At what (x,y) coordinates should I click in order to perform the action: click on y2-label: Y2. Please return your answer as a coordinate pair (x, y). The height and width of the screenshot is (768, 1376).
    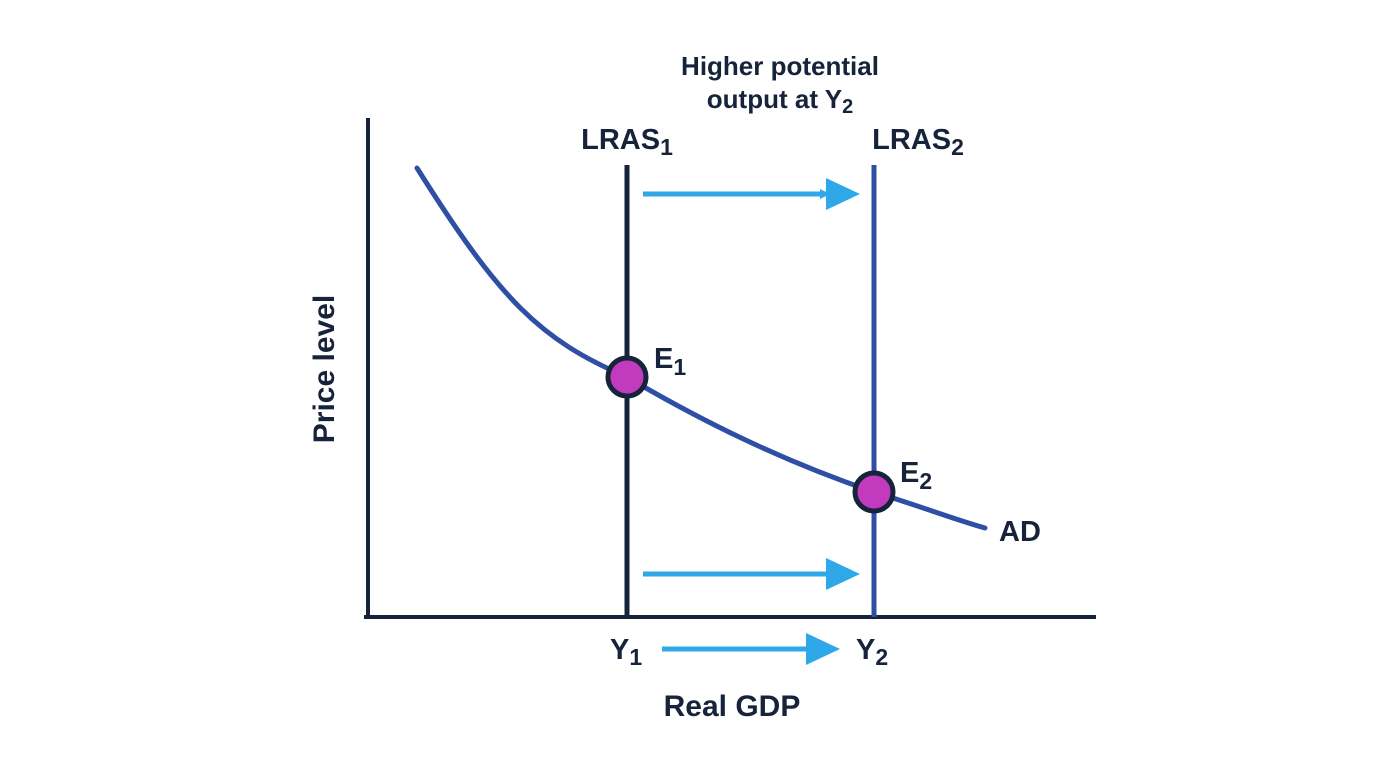
    Looking at the image, I should click on (872, 652).